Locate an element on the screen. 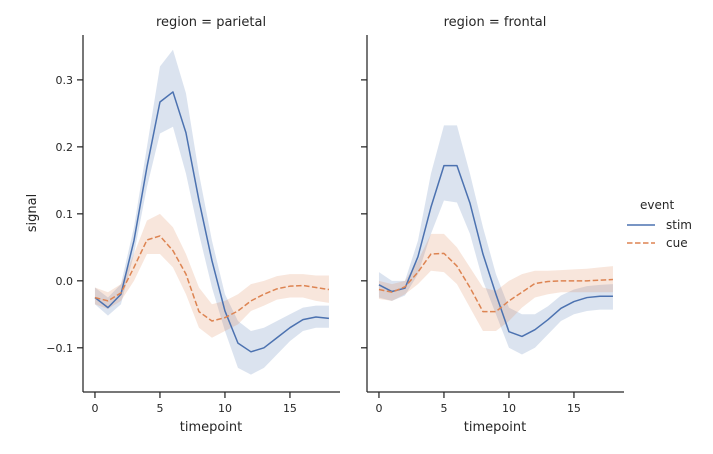  x-axis-label-parietal: timepoint is located at coordinates (211, 427).